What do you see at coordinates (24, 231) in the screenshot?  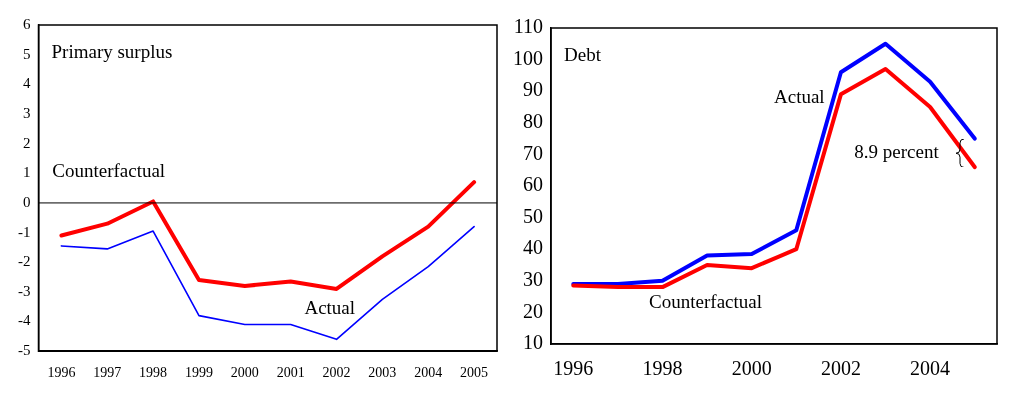 I see `y-tick-label: -1` at bounding box center [24, 231].